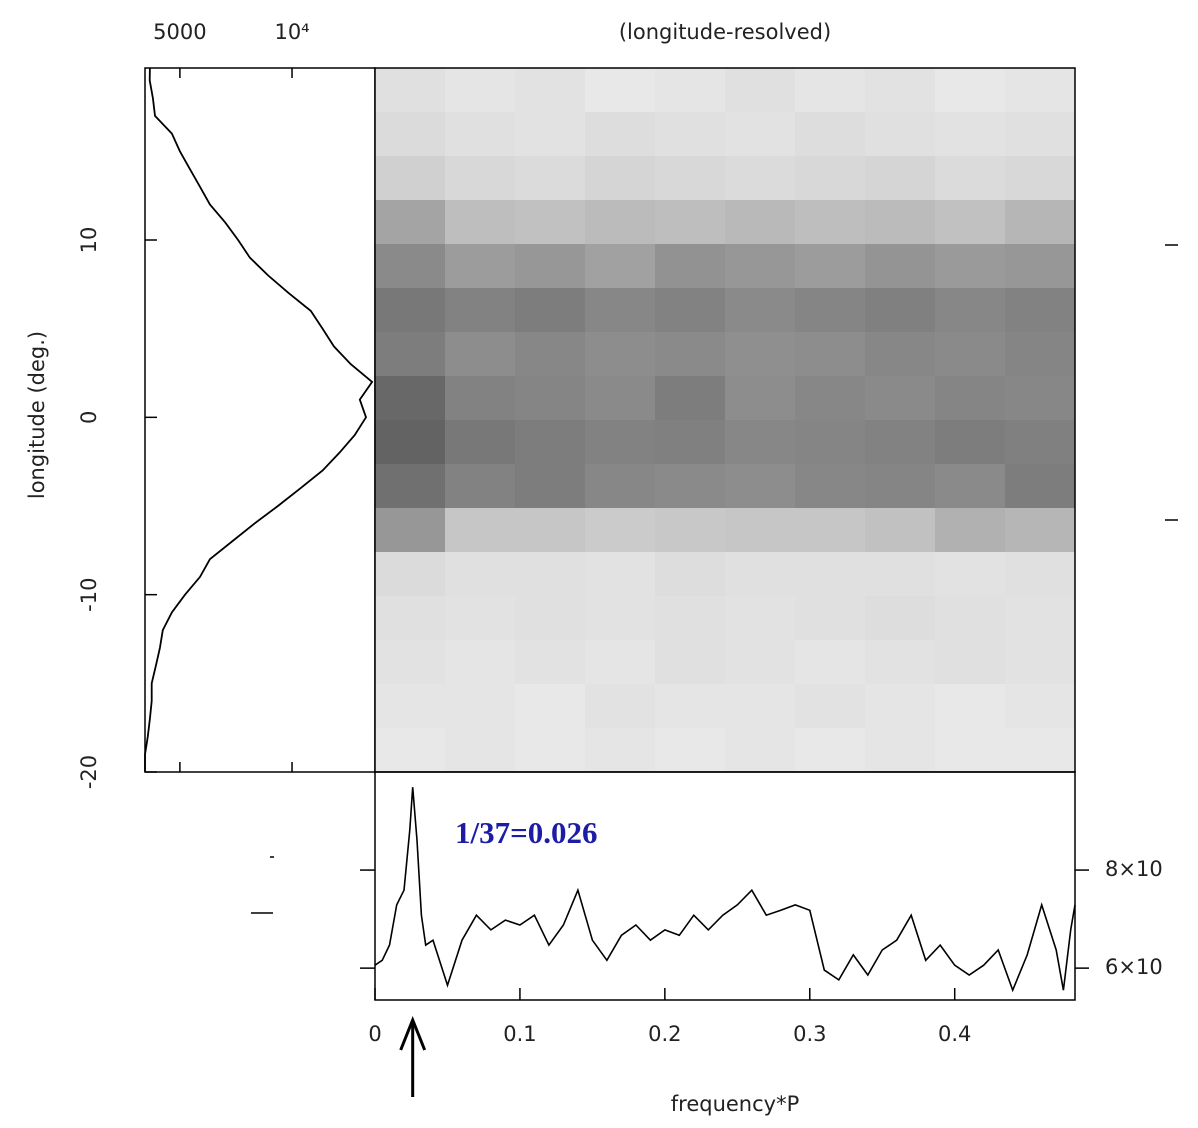 The height and width of the screenshot is (1128, 1198). What do you see at coordinates (89, 417) in the screenshot?
I see `y-tick-label: 0` at bounding box center [89, 417].